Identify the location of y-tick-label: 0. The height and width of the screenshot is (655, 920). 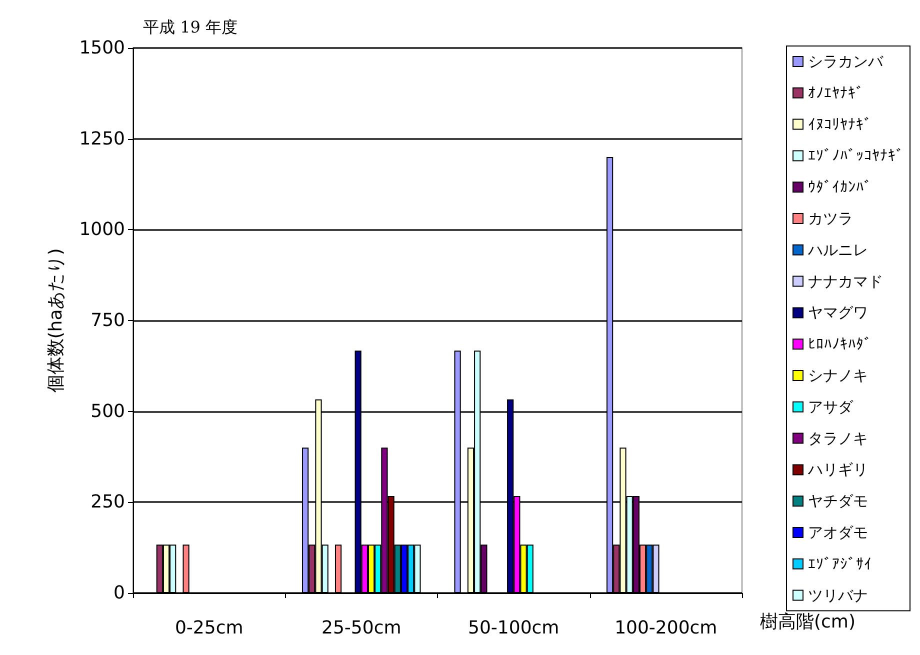
(119, 593).